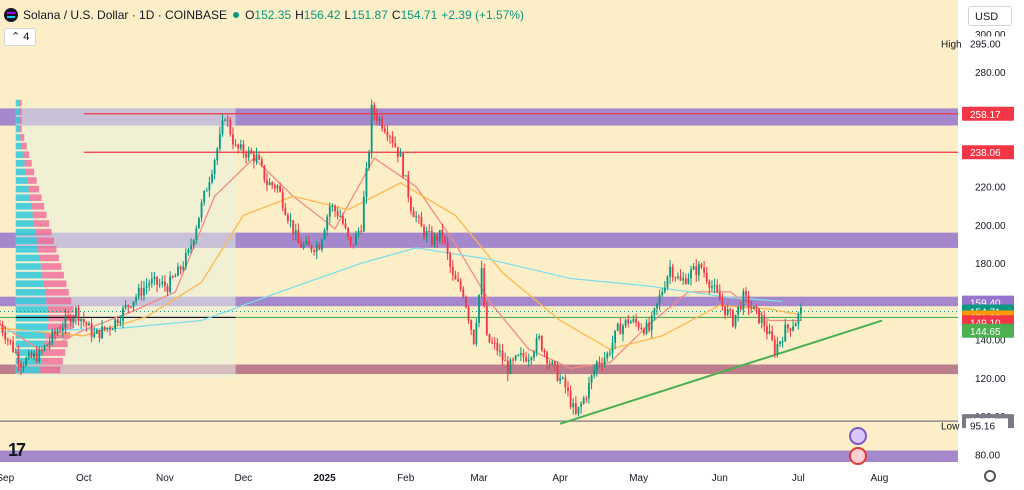  What do you see at coordinates (798, 478) in the screenshot?
I see `x-tick-label: Jul` at bounding box center [798, 478].